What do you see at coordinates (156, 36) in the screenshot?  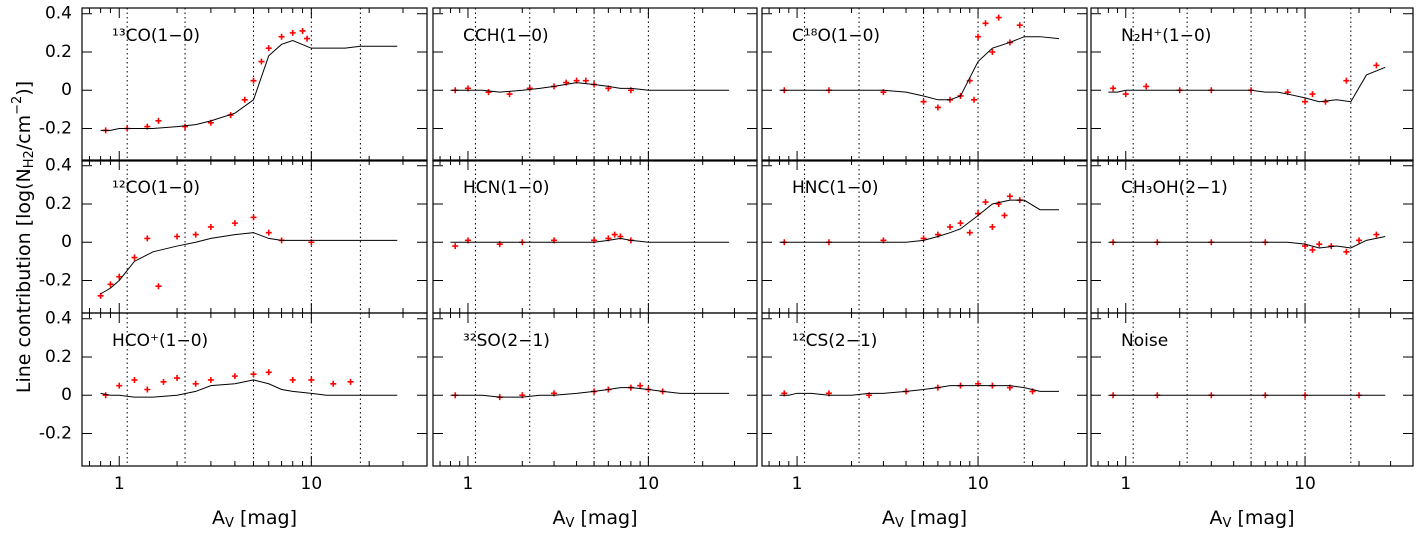 I see `panel-title: ¹³CO(1−0)` at bounding box center [156, 36].